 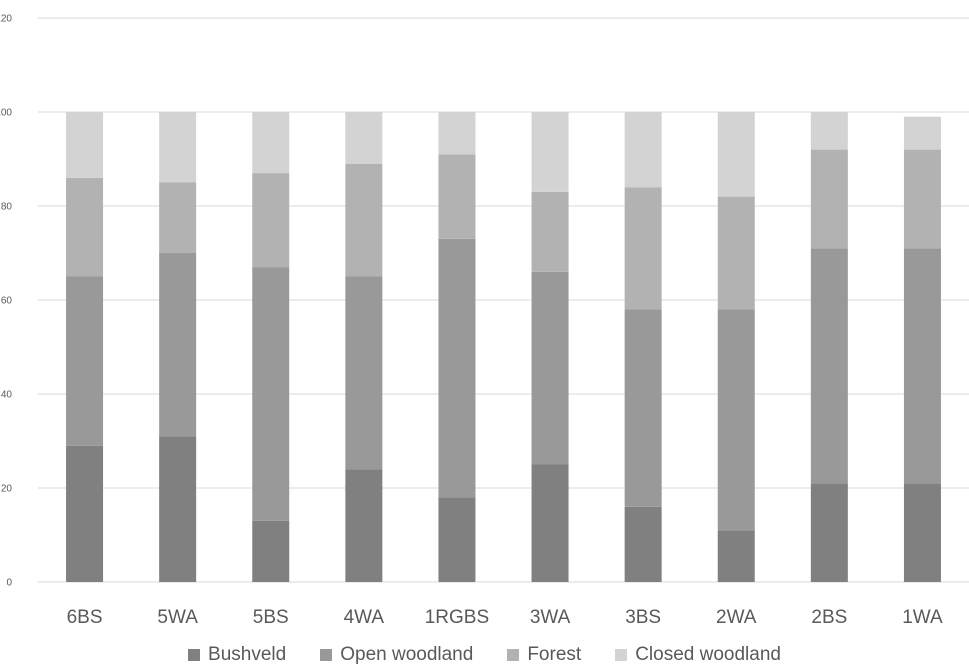 I want to click on legend-label-open-woodland: Open woodland, so click(x=407, y=654).